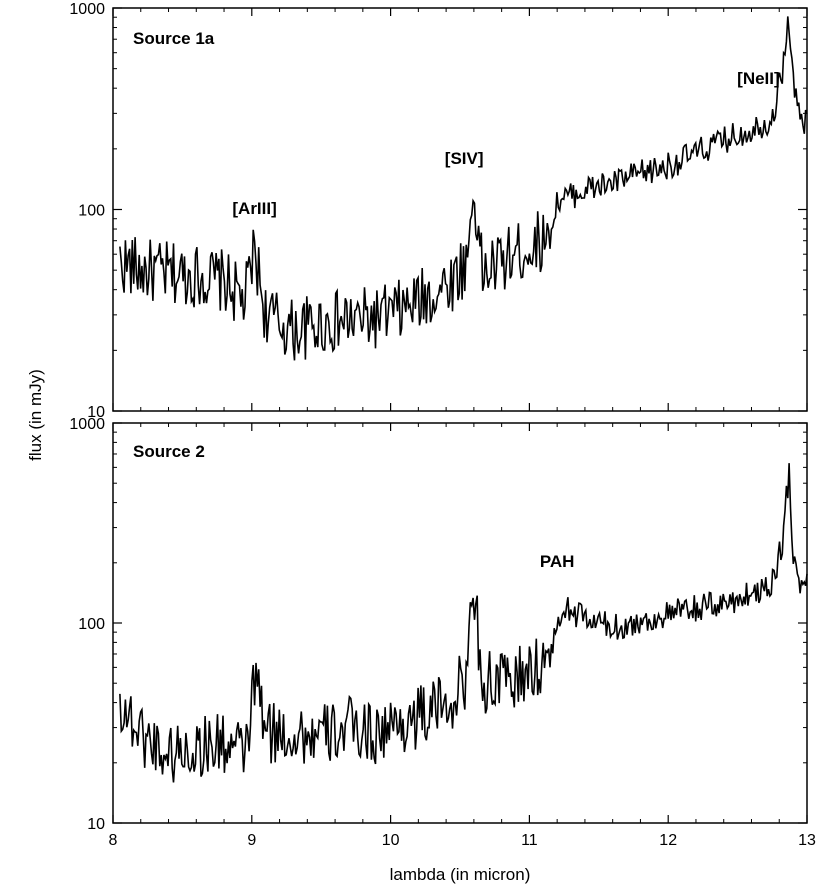 Image resolution: width=830 pixels, height=891 pixels. I want to click on x-tick-label: 13, so click(807, 840).